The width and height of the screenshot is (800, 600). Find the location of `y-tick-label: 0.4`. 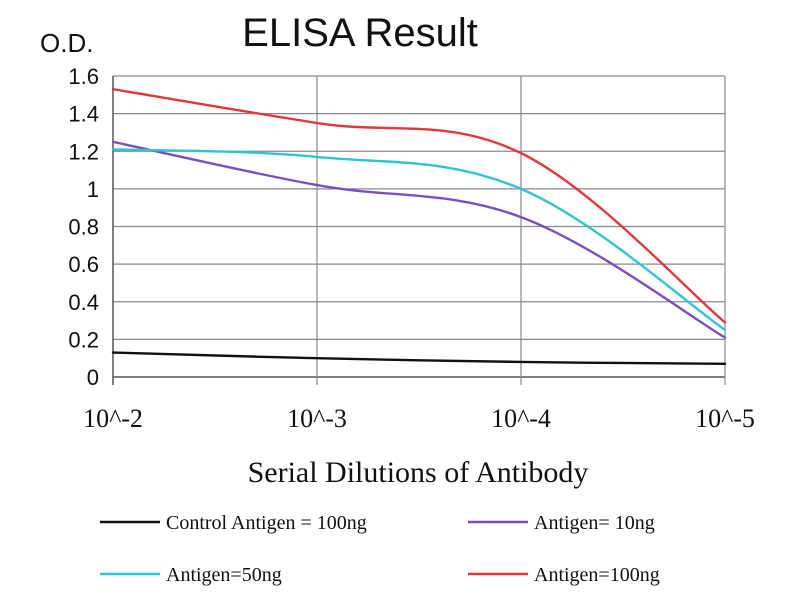

y-tick-label: 0.4 is located at coordinates (83, 302).